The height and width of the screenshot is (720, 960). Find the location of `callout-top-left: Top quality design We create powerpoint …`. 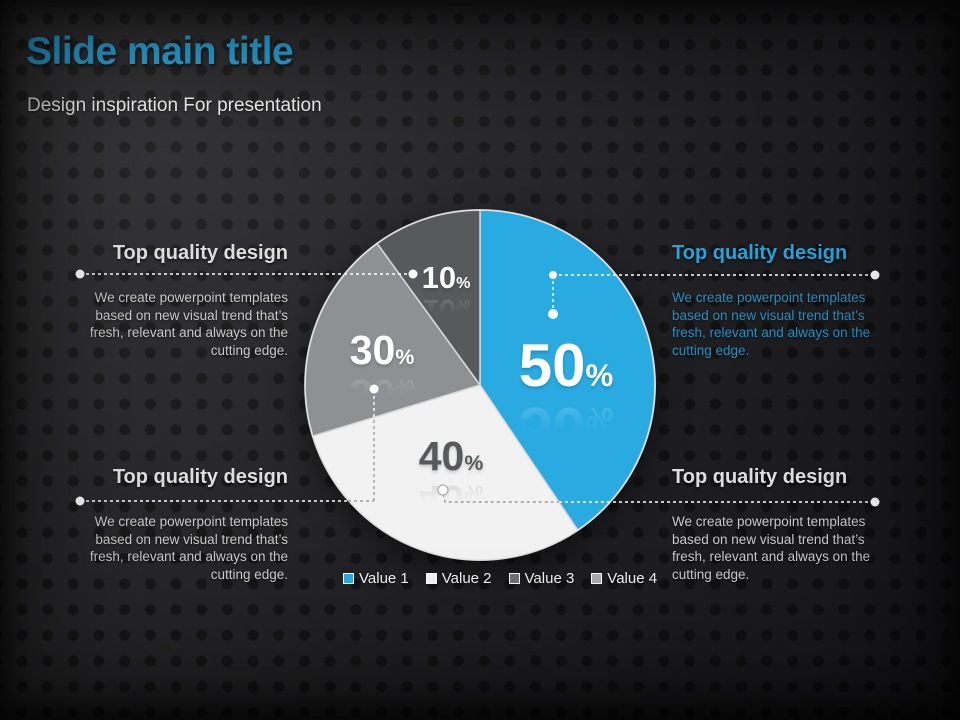

callout-top-left: Top quality design We create powerpoint … is located at coordinates (180, 300).